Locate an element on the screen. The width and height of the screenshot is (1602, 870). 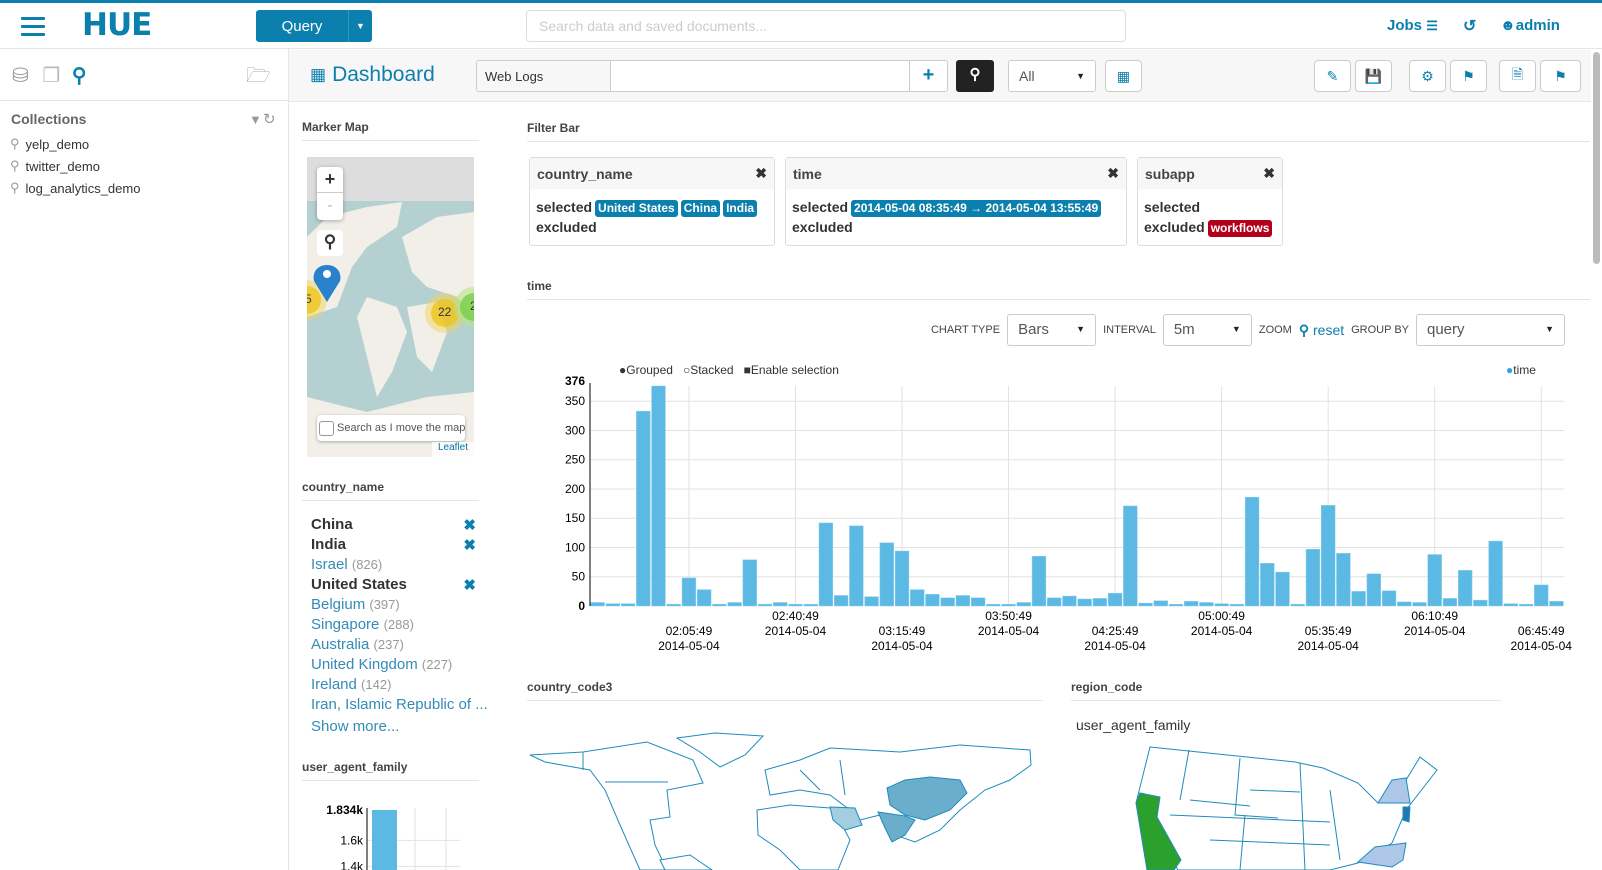
bar-04:25:49 is located at coordinates (1115, 599).